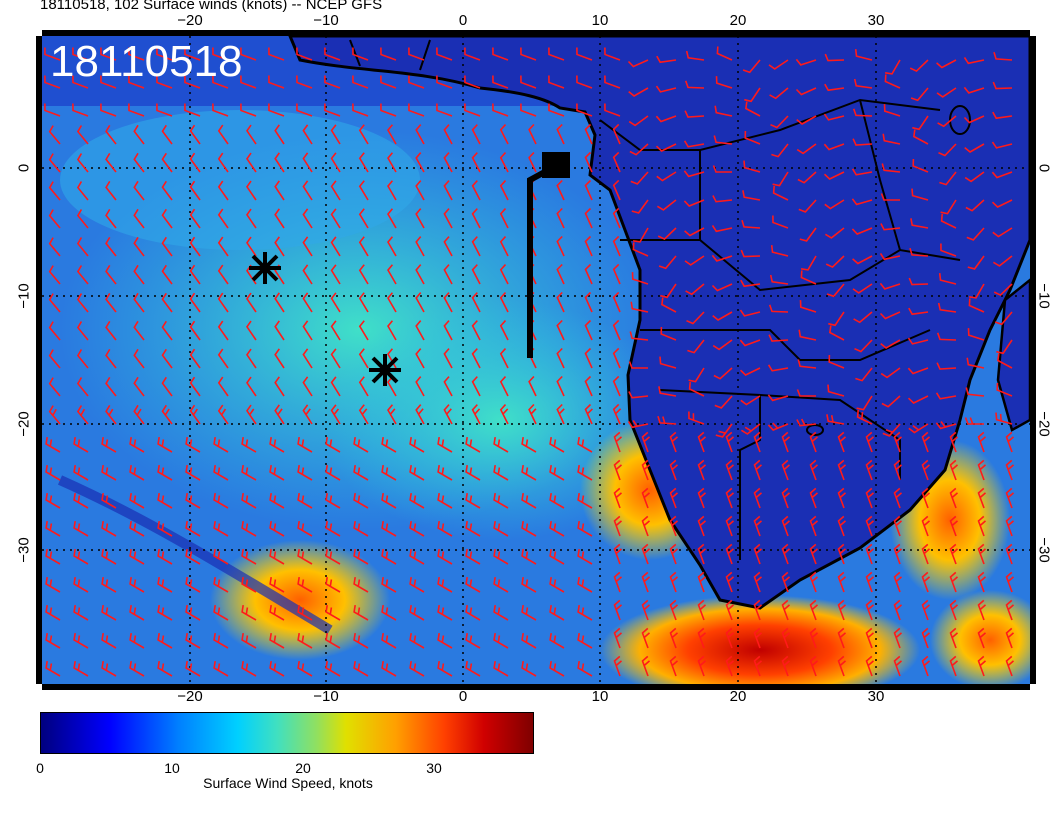 This screenshot has width=1056, height=816. Describe the element at coordinates (600, 696) in the screenshot. I see `x-tick-bottom: 10` at that location.